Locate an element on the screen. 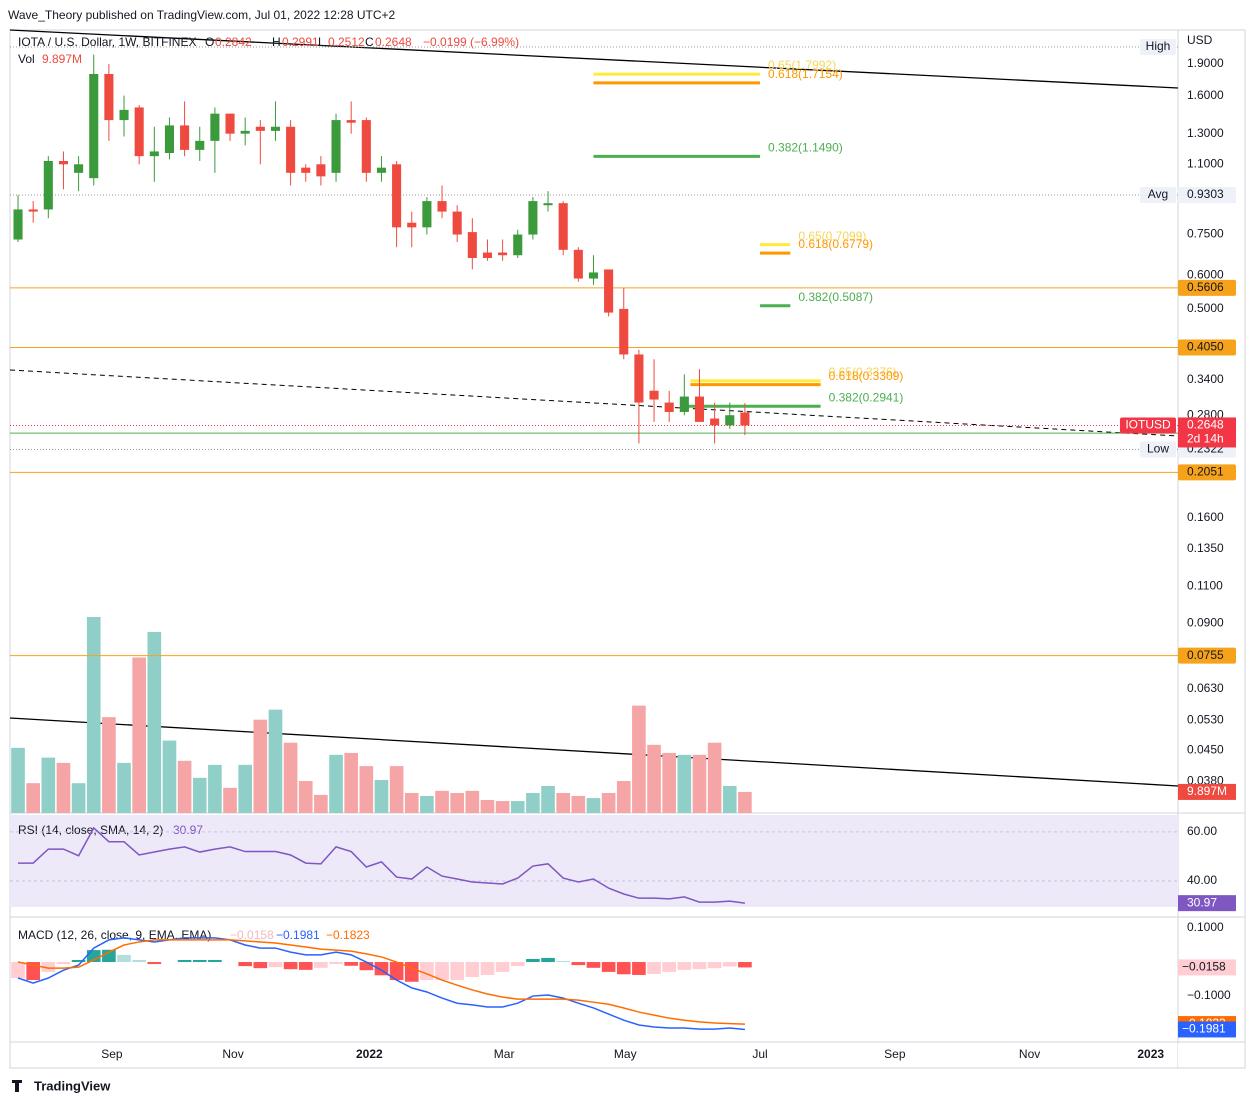 The width and height of the screenshot is (1258, 1109). marker-tag-label: High is located at coordinates (1158, 46).